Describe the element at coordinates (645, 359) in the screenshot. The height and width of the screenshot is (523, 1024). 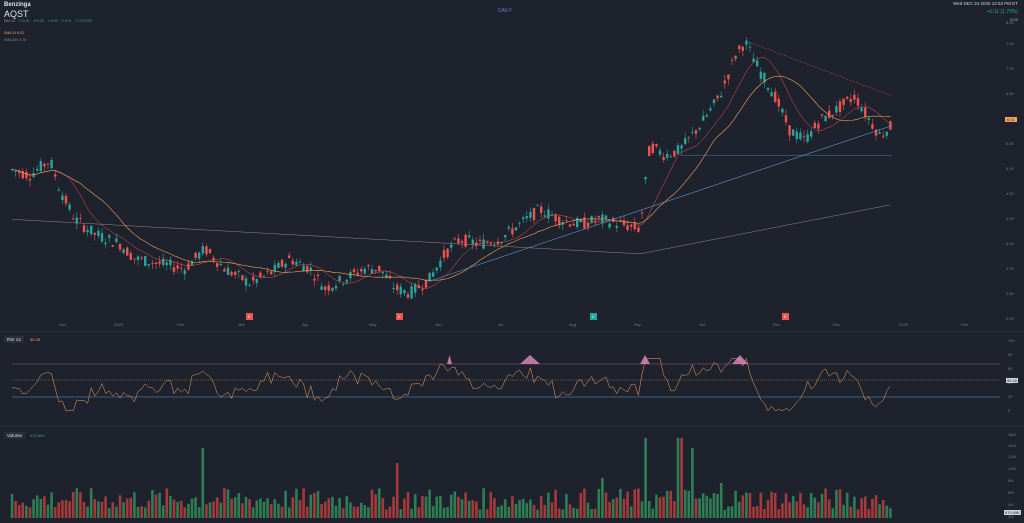
I see `rsi-overbought-fill` at that location.